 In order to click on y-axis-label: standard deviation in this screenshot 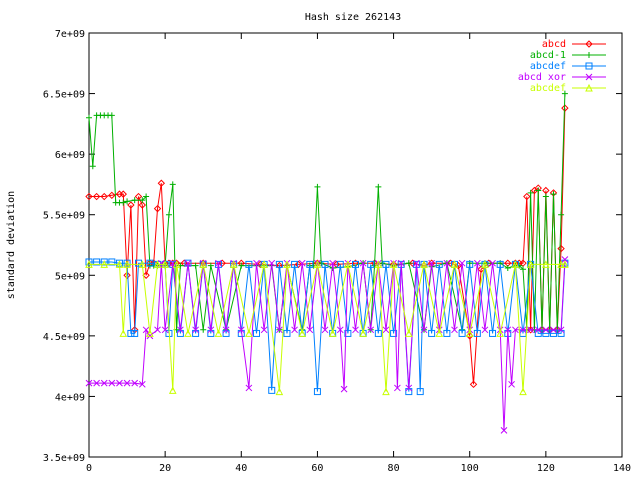, I will do `click(11, 245)`.